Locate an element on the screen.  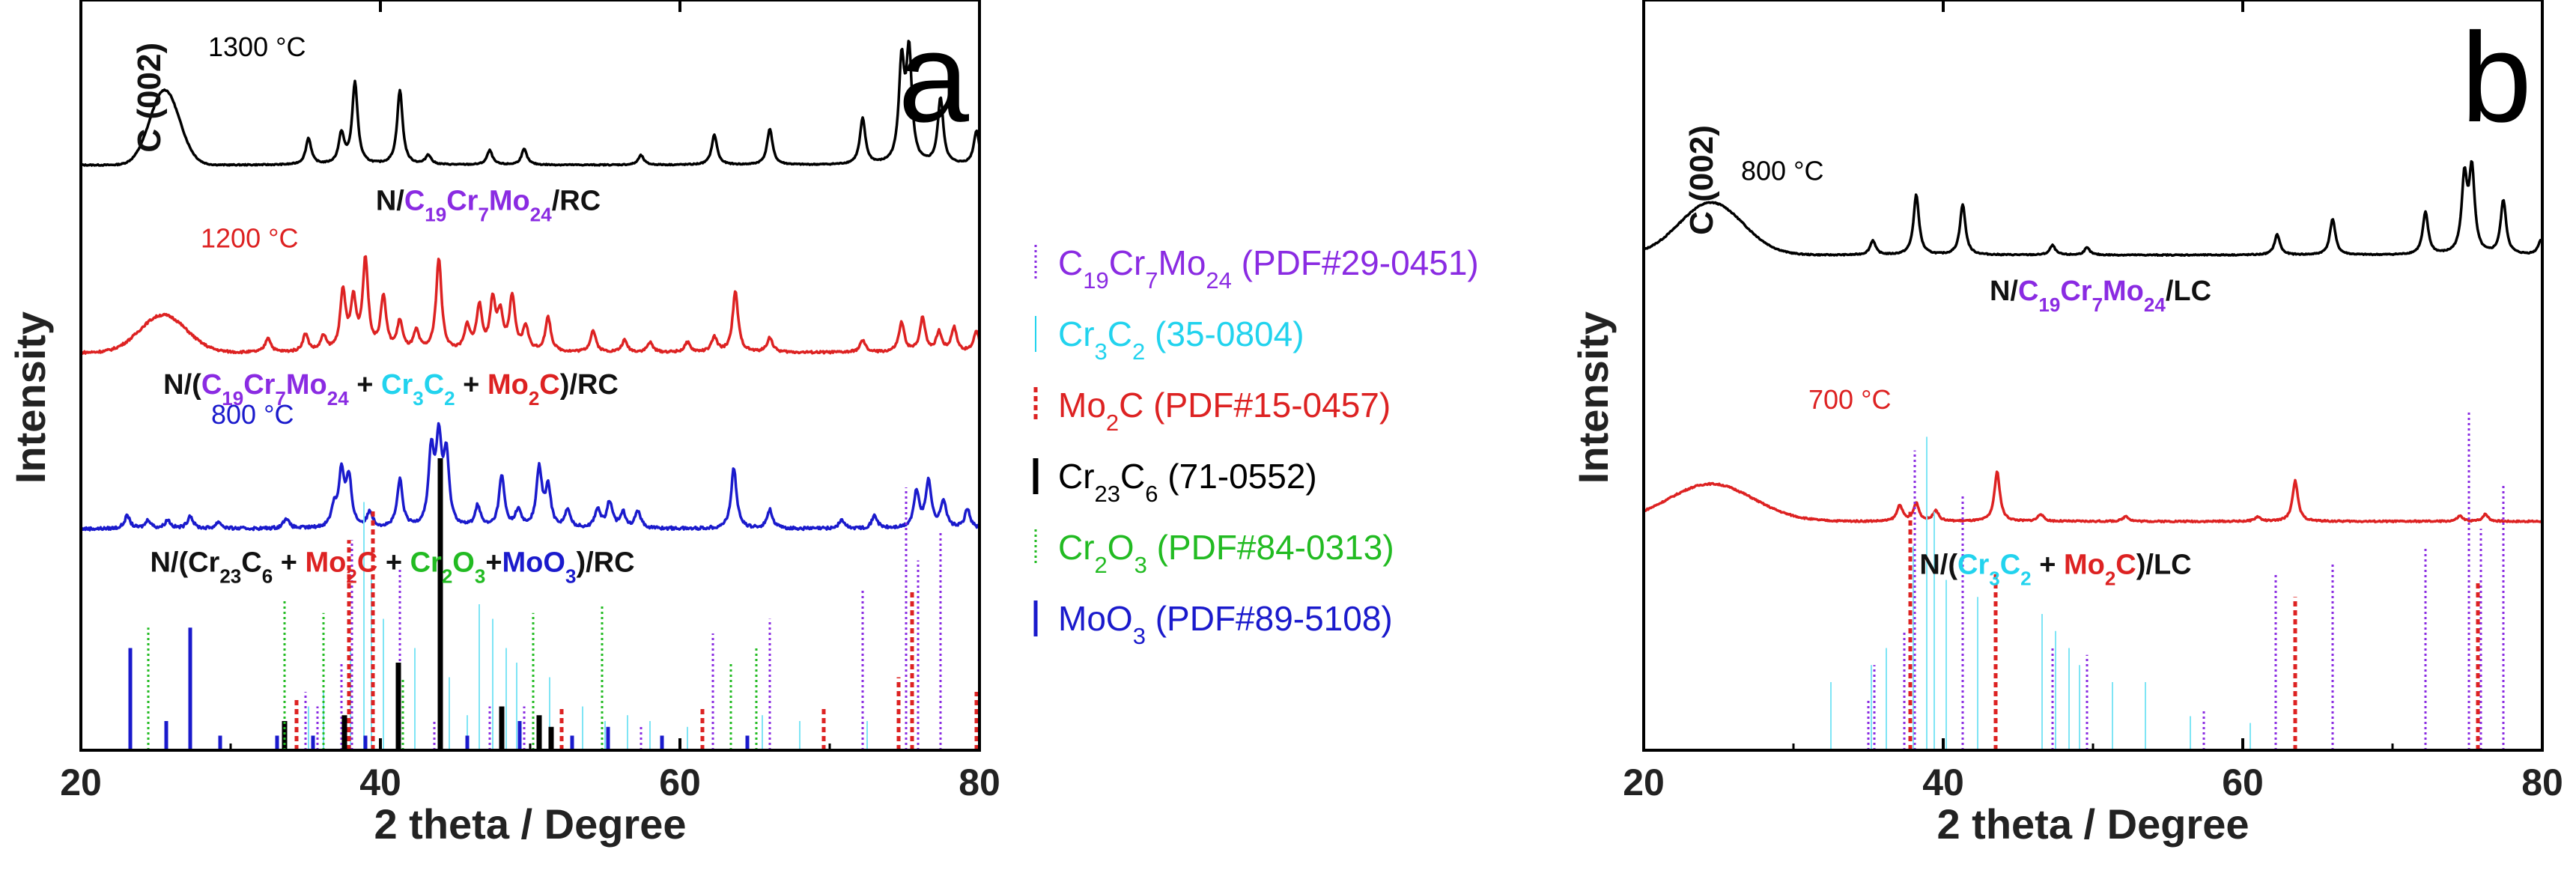
legend-entry-0-part-0: C is located at coordinates (1070, 262).